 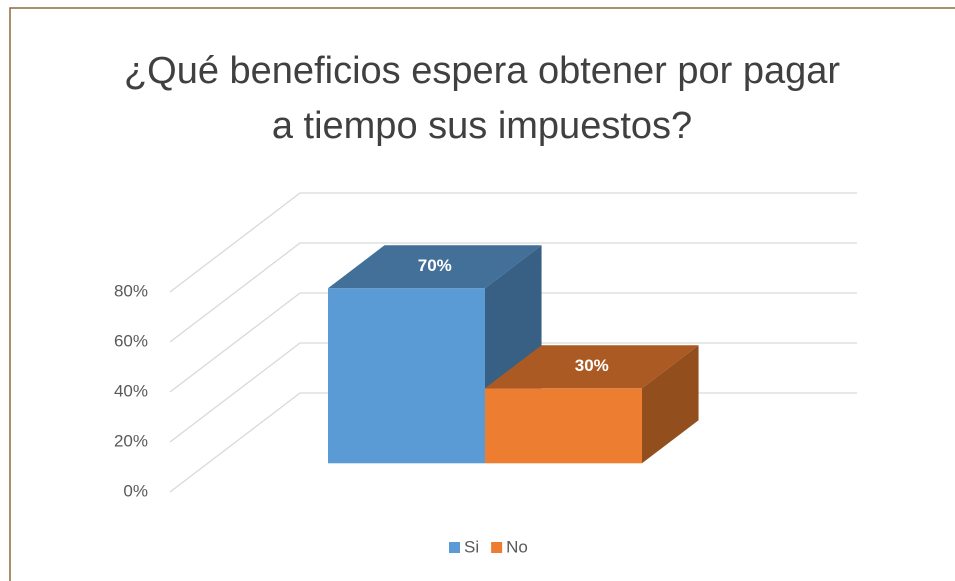 What do you see at coordinates (135, 490) in the screenshot?
I see `y-tick-label: 0%` at bounding box center [135, 490].